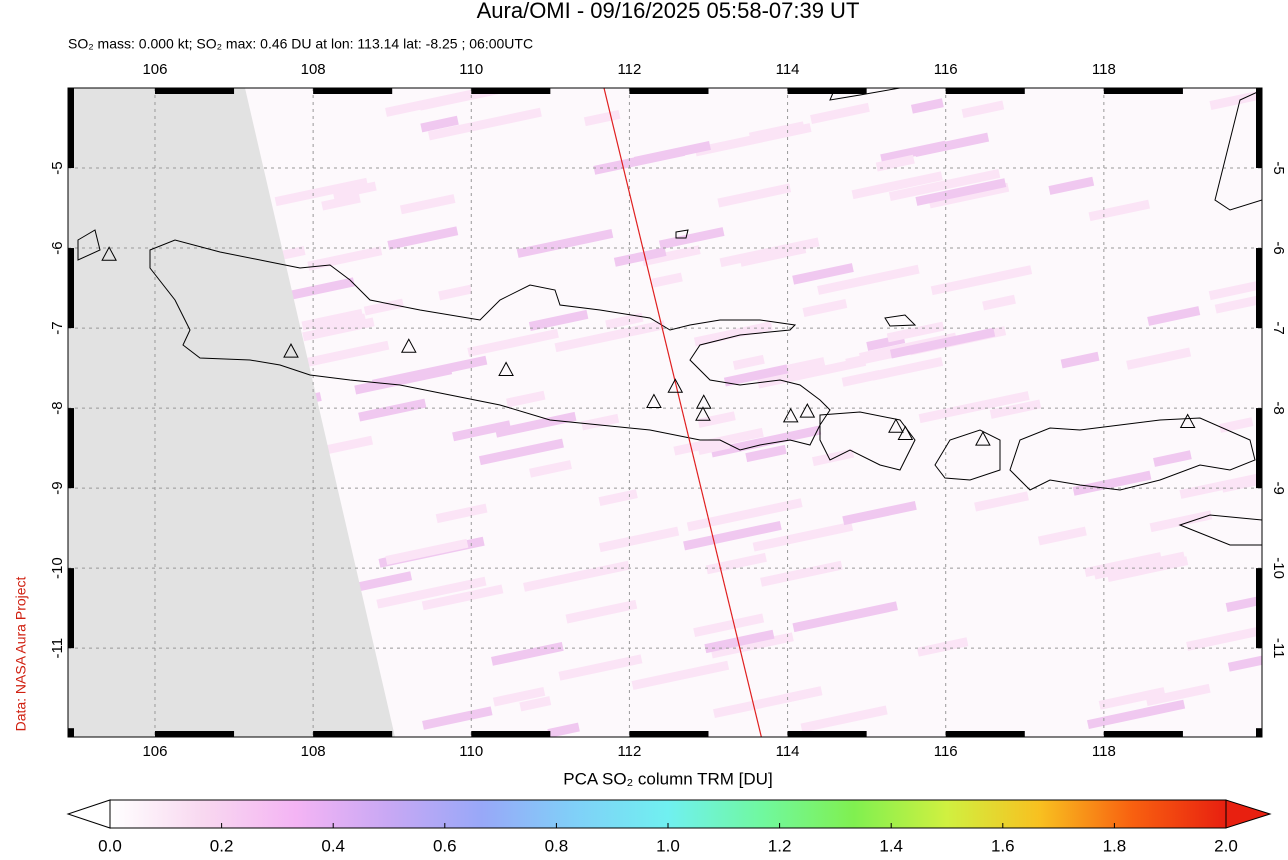 Image resolution: width=1288 pixels, height=860 pixels. Describe the element at coordinates (557, 845) in the screenshot. I see `colorbar-tick-label: 0.8` at that location.